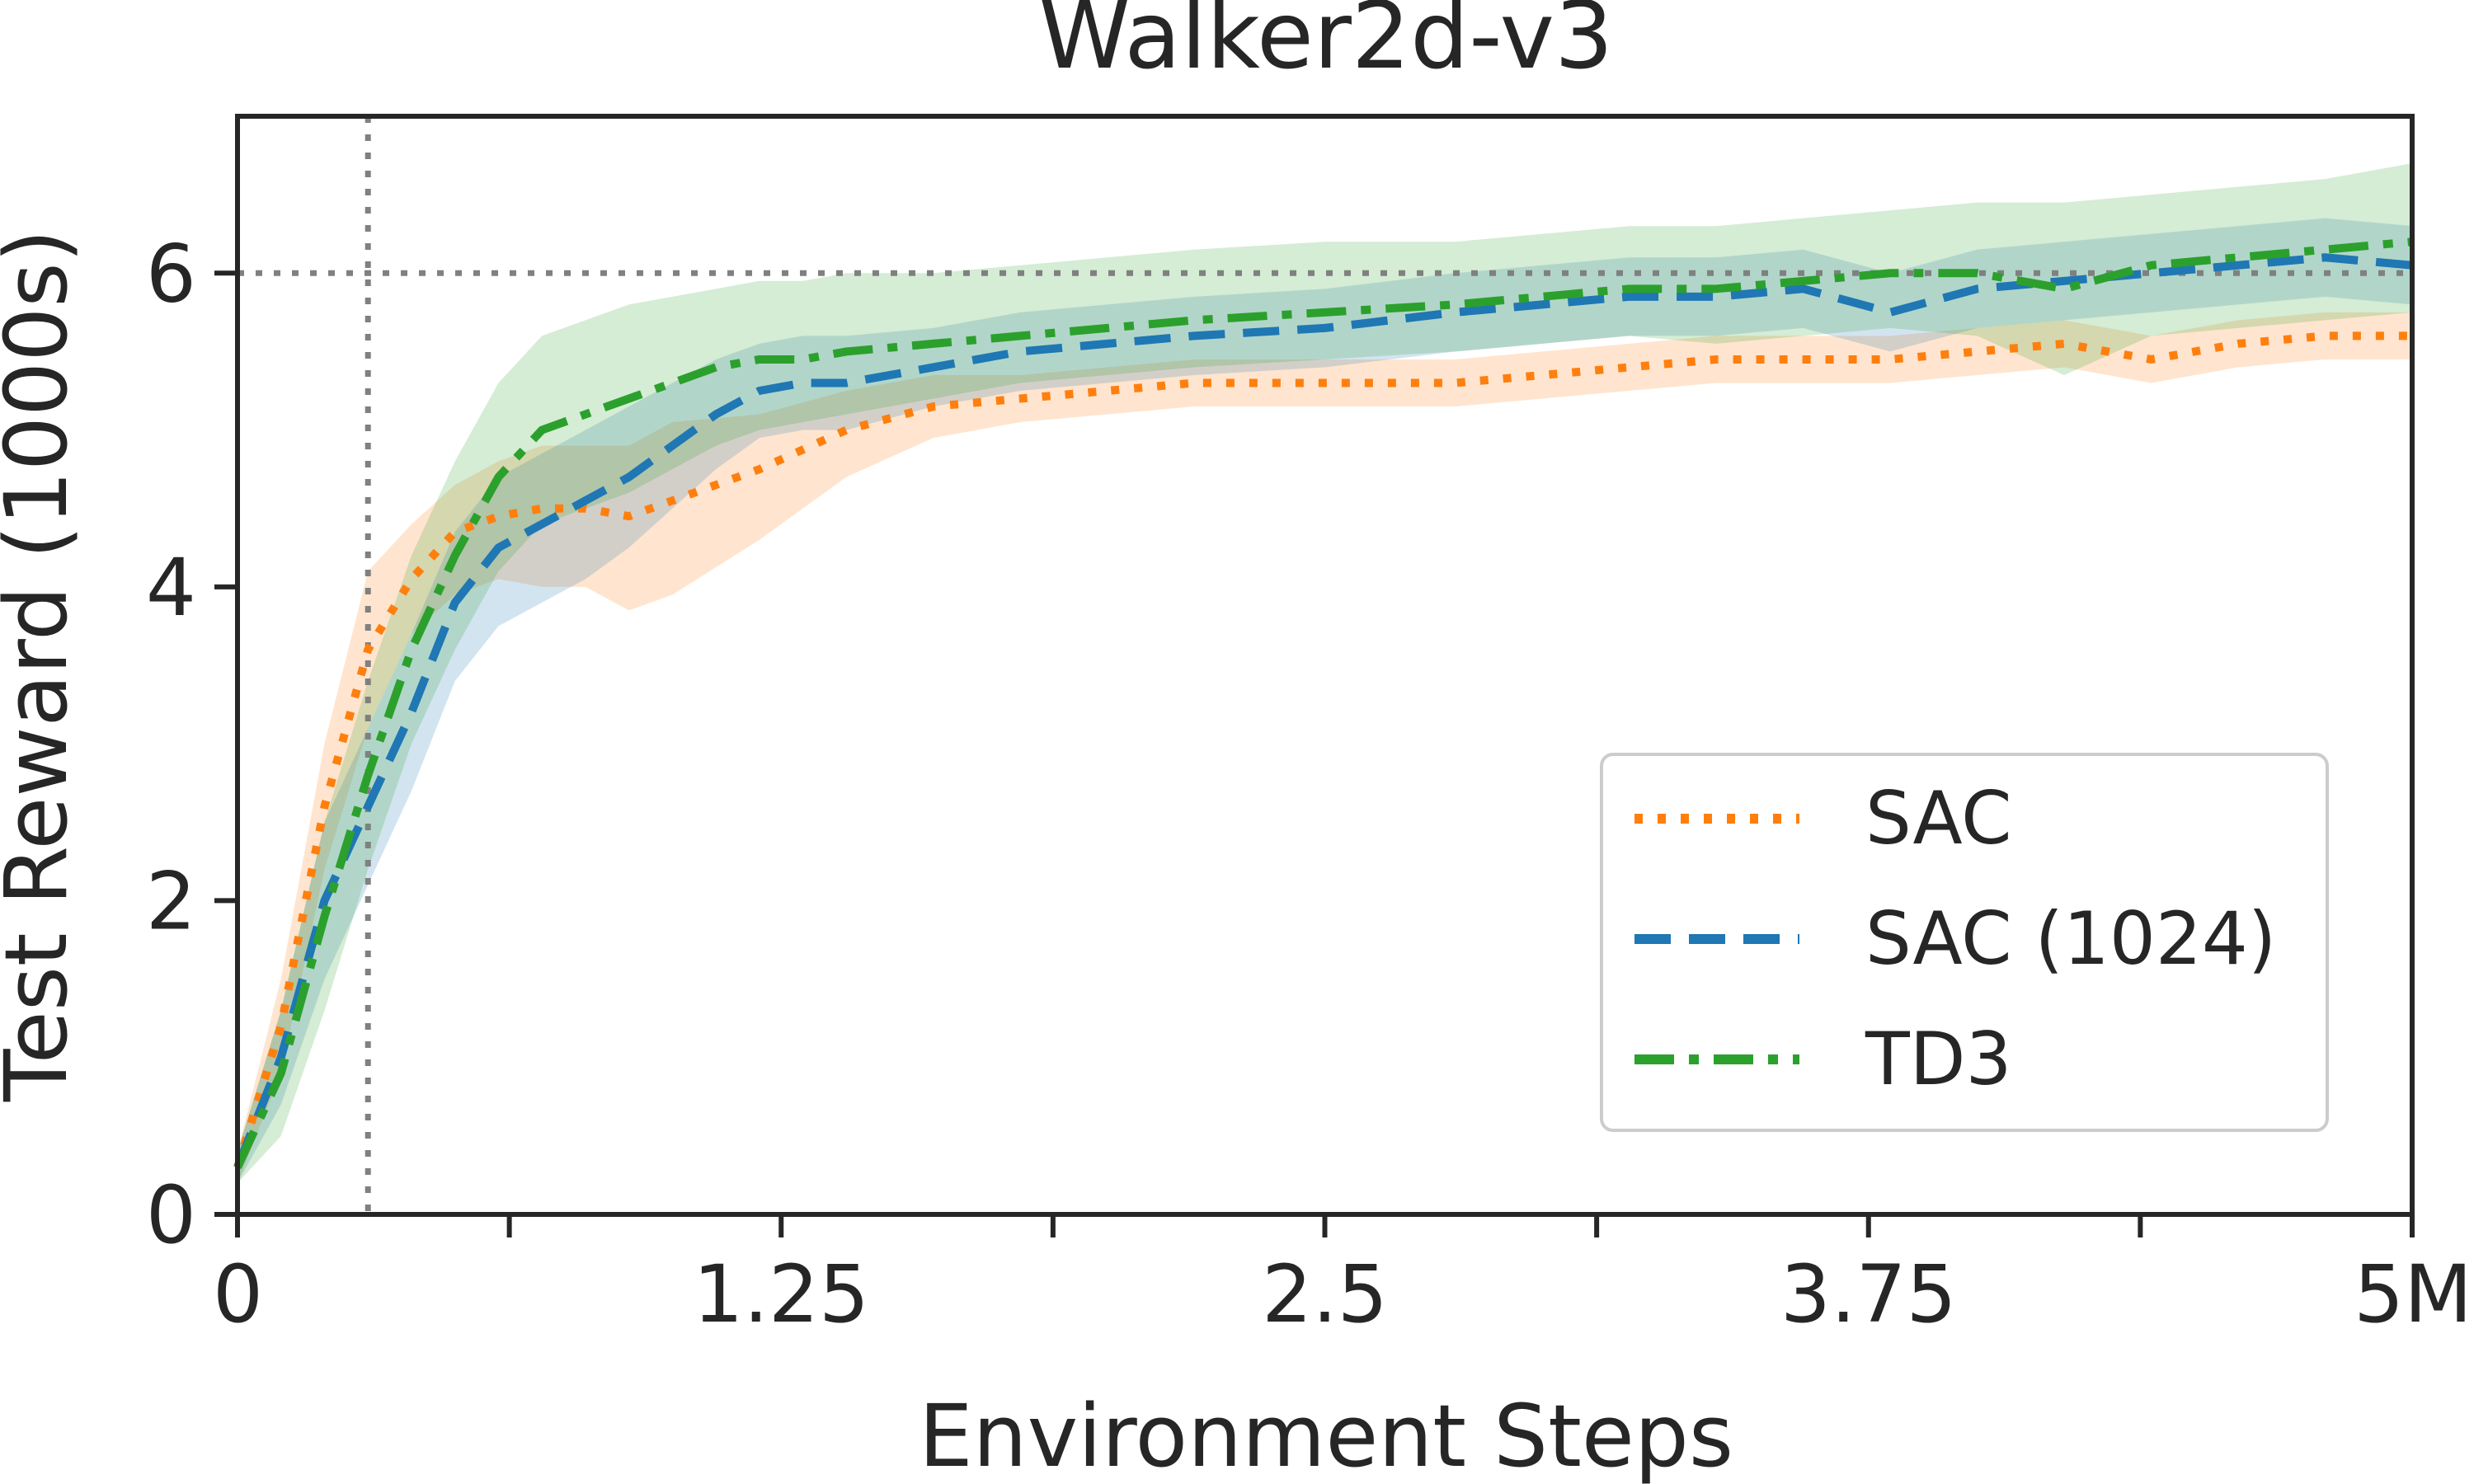 Image resolution: width=2474 pixels, height=1484 pixels. I want to click on legend: SAC SAC (1024) TD3, so click(1964, 942).